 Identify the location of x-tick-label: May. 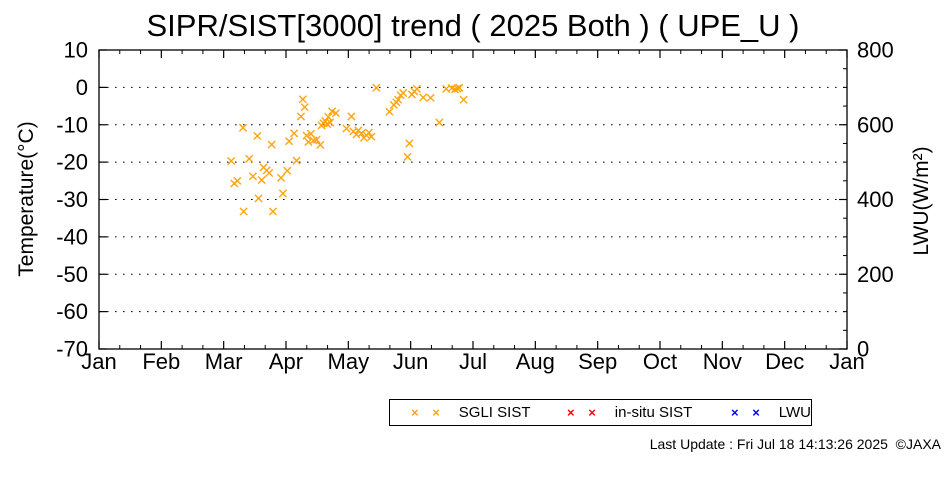
(349, 361).